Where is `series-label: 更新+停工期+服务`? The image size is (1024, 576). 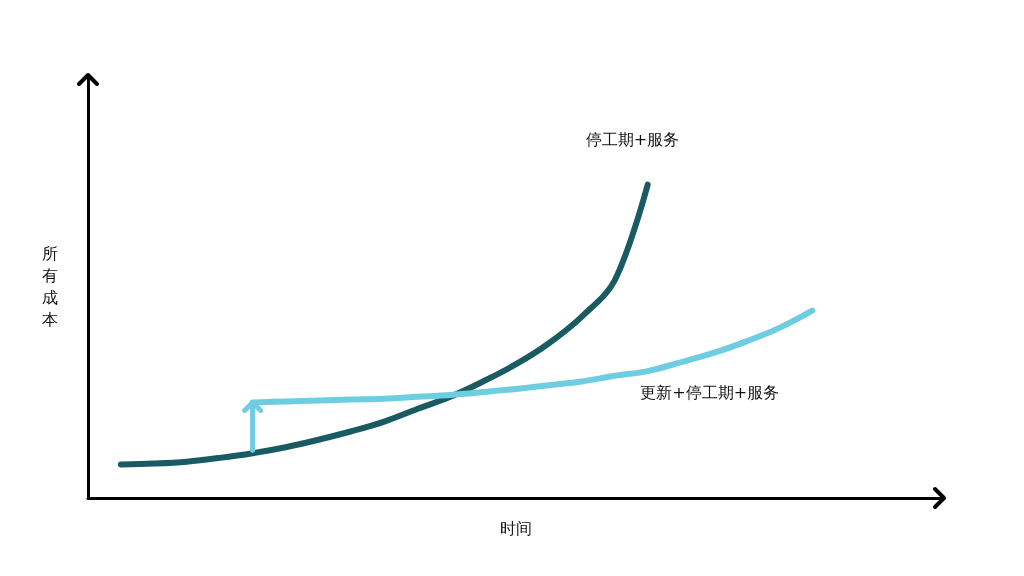 series-label: 更新+停工期+服务 is located at coordinates (710, 393).